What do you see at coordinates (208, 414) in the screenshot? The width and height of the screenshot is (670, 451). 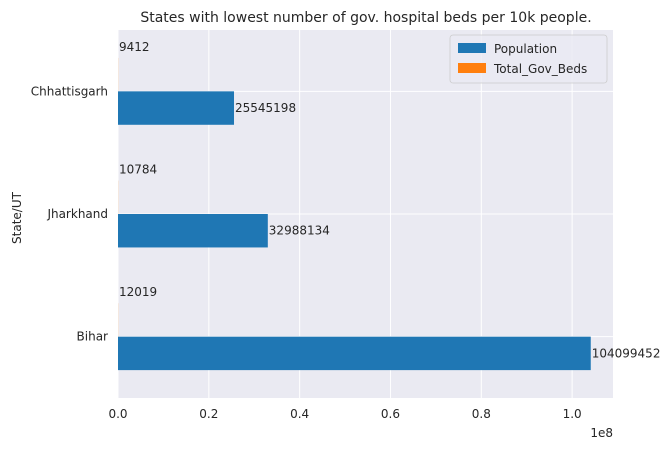 I see `x-tick-label: 0.2` at bounding box center [208, 414].